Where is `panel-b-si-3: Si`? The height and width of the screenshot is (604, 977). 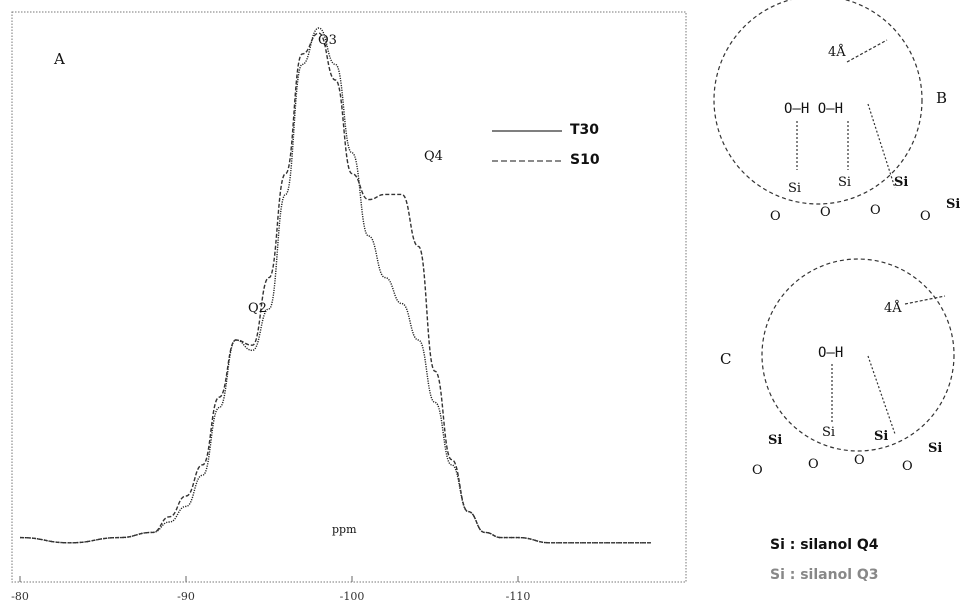 panel-b-si-3: Si is located at coordinates (901, 182).